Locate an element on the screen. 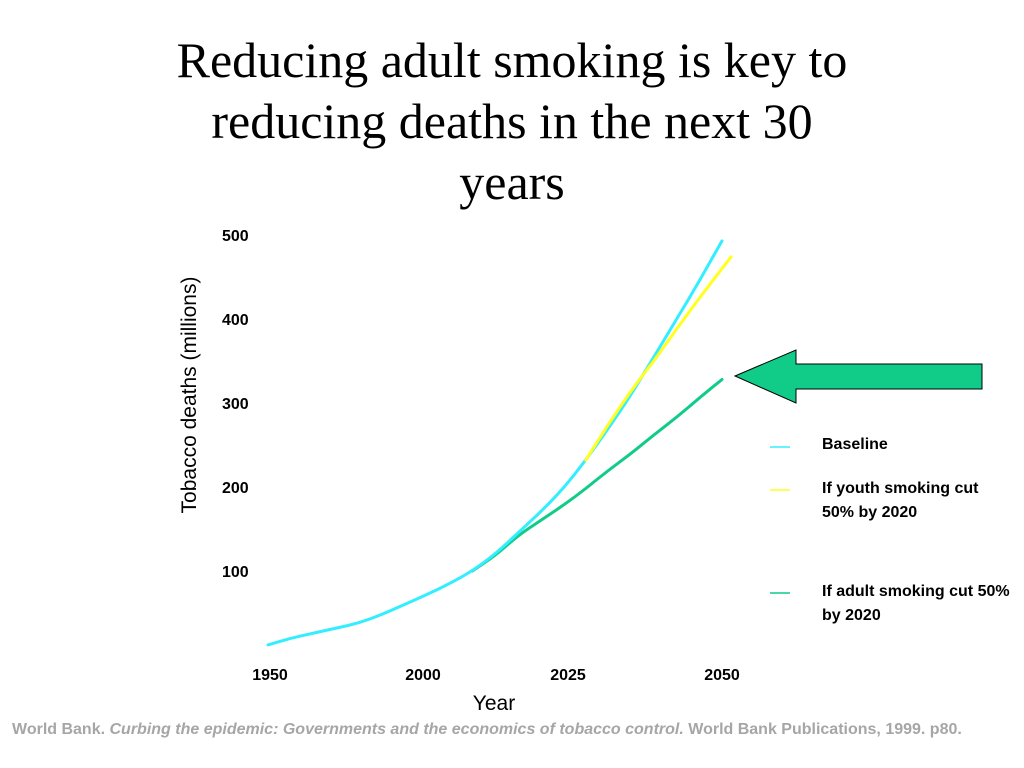 The image size is (1024, 768). title-line-3: years is located at coordinates (512, 182).